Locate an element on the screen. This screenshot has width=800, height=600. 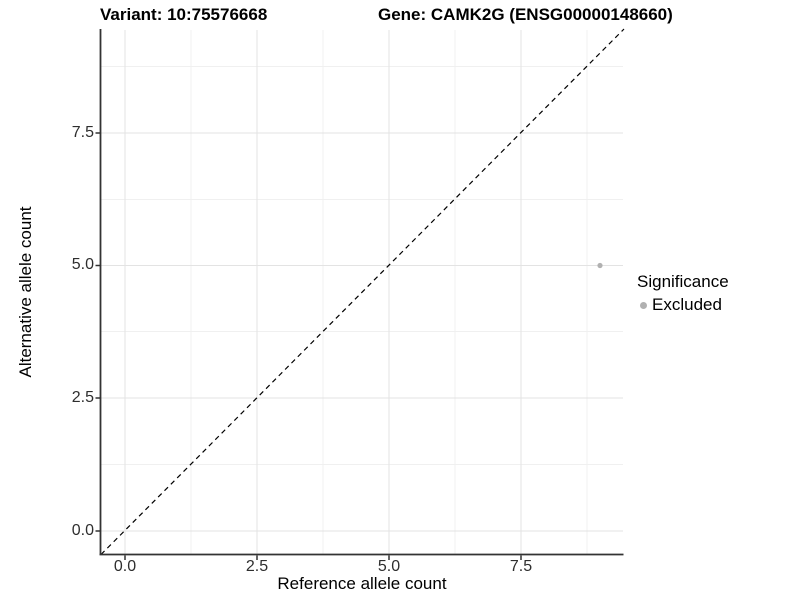
plot-title-variant: Variant: 10:75576668 is located at coordinates (184, 14).